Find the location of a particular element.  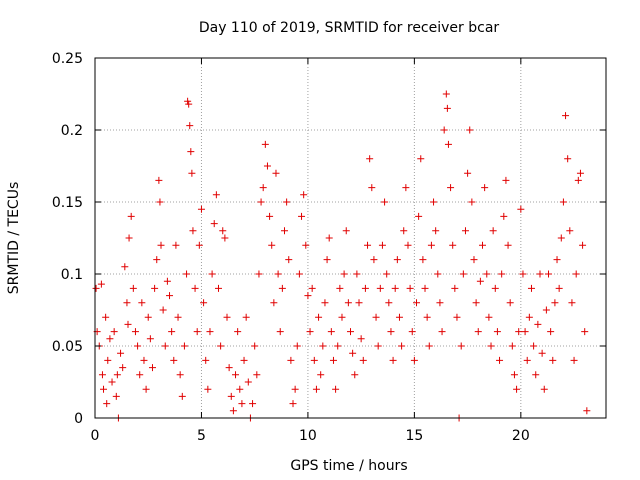

x-axis-label: GPS time / hours is located at coordinates (348, 466).